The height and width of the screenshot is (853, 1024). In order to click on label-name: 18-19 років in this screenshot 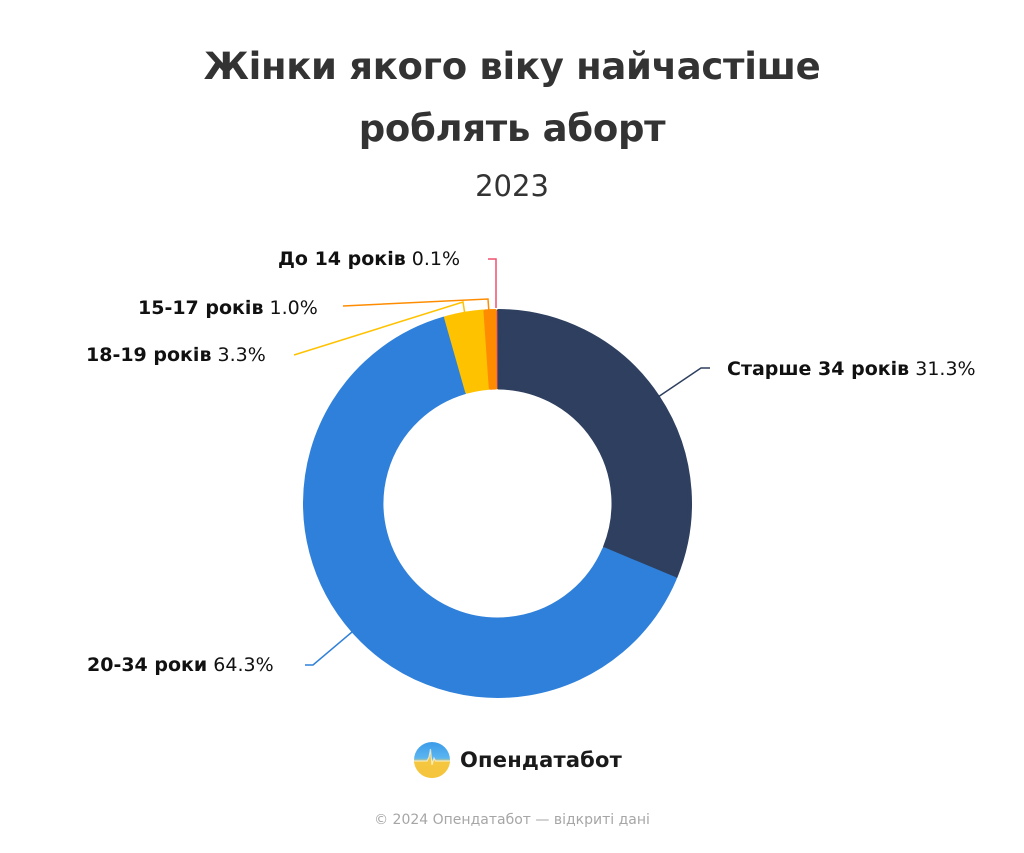, I will do `click(149, 355)`.